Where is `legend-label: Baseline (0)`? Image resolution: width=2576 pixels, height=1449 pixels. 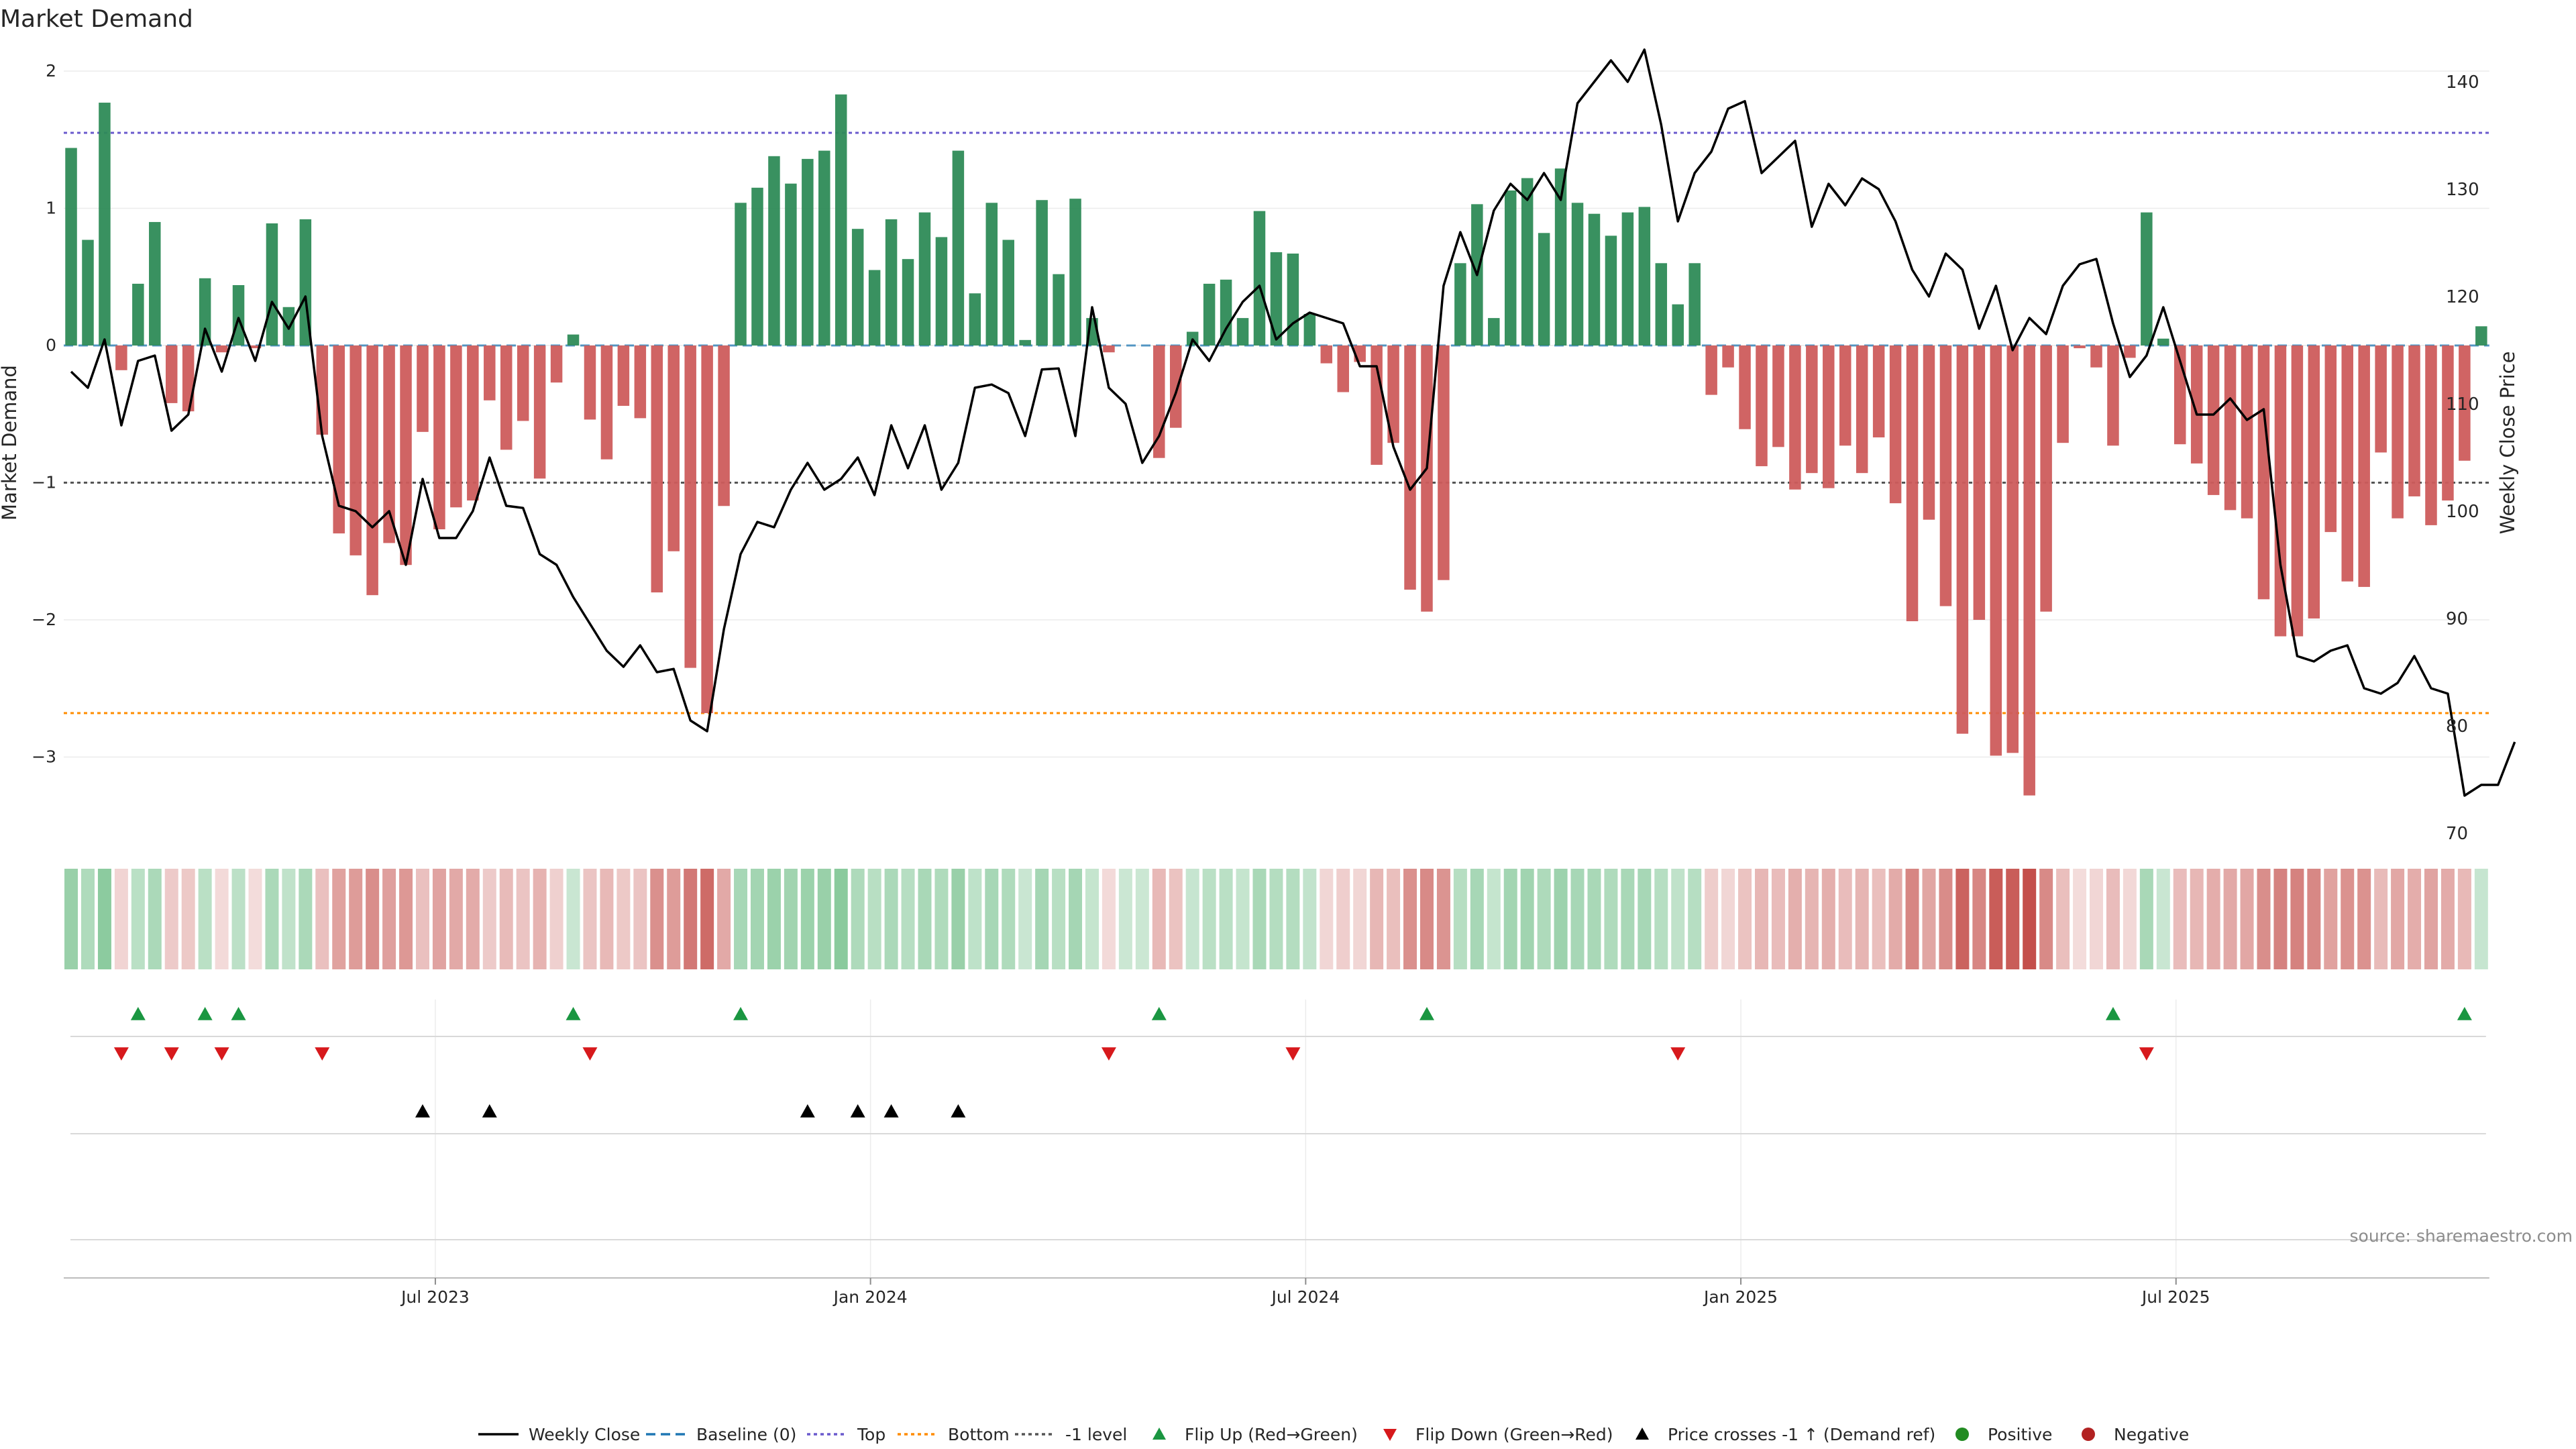 legend-label: Baseline (0) is located at coordinates (746, 1434).